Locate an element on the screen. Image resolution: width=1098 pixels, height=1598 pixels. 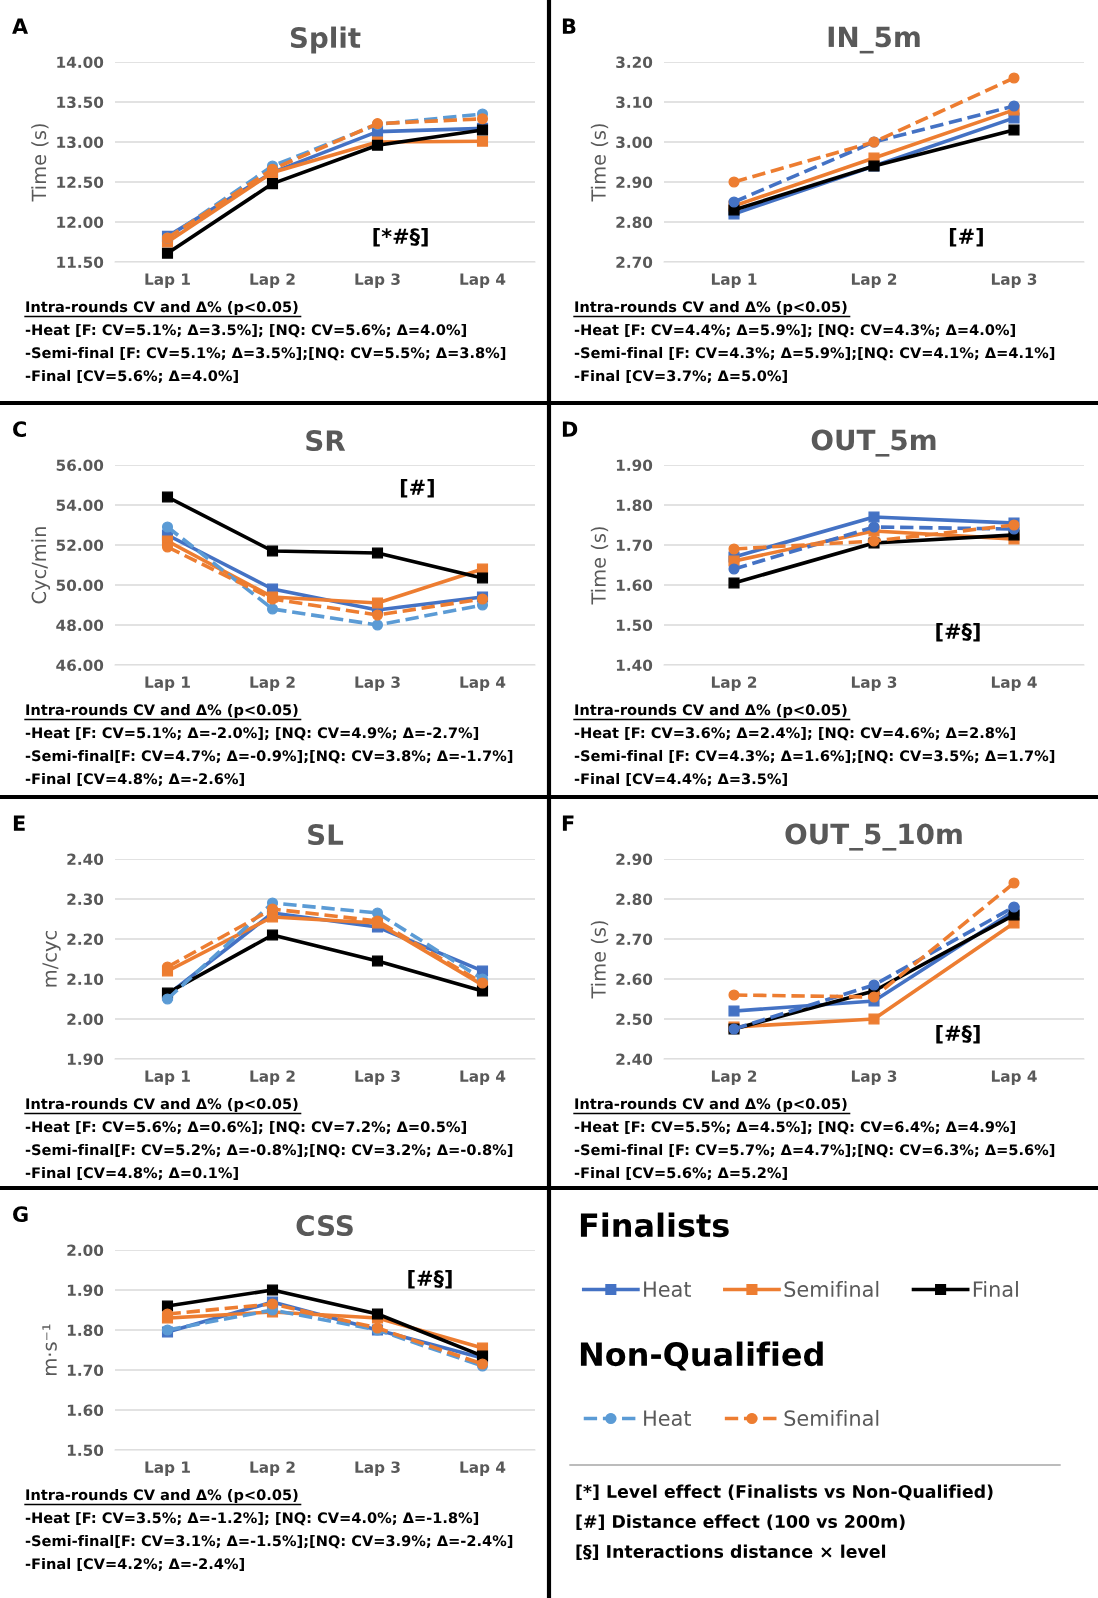
text: -Final [CV=3.7%; Δ=5.0%] is located at coordinates (680, 376).